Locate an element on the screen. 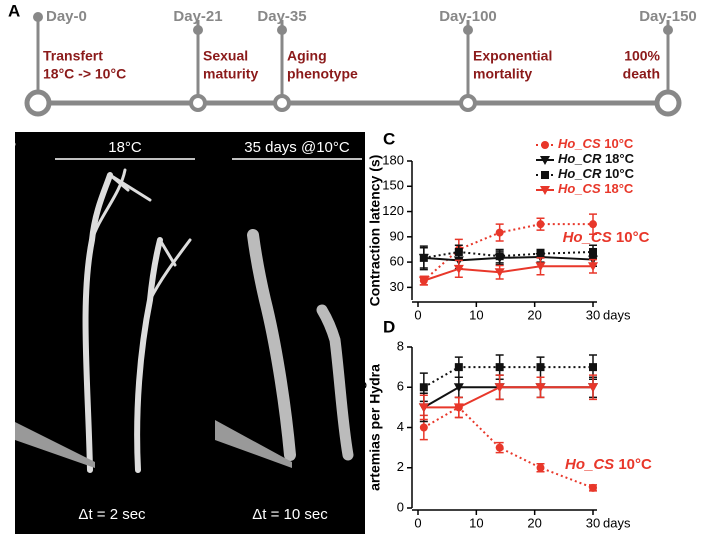  y-axis-label: Contraction latency (s) is located at coordinates (375, 231).